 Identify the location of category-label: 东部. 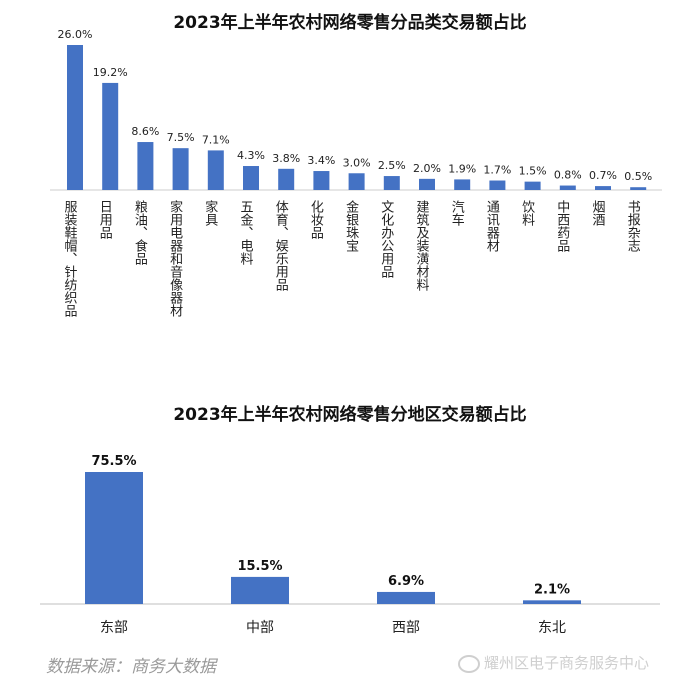
(114, 628).